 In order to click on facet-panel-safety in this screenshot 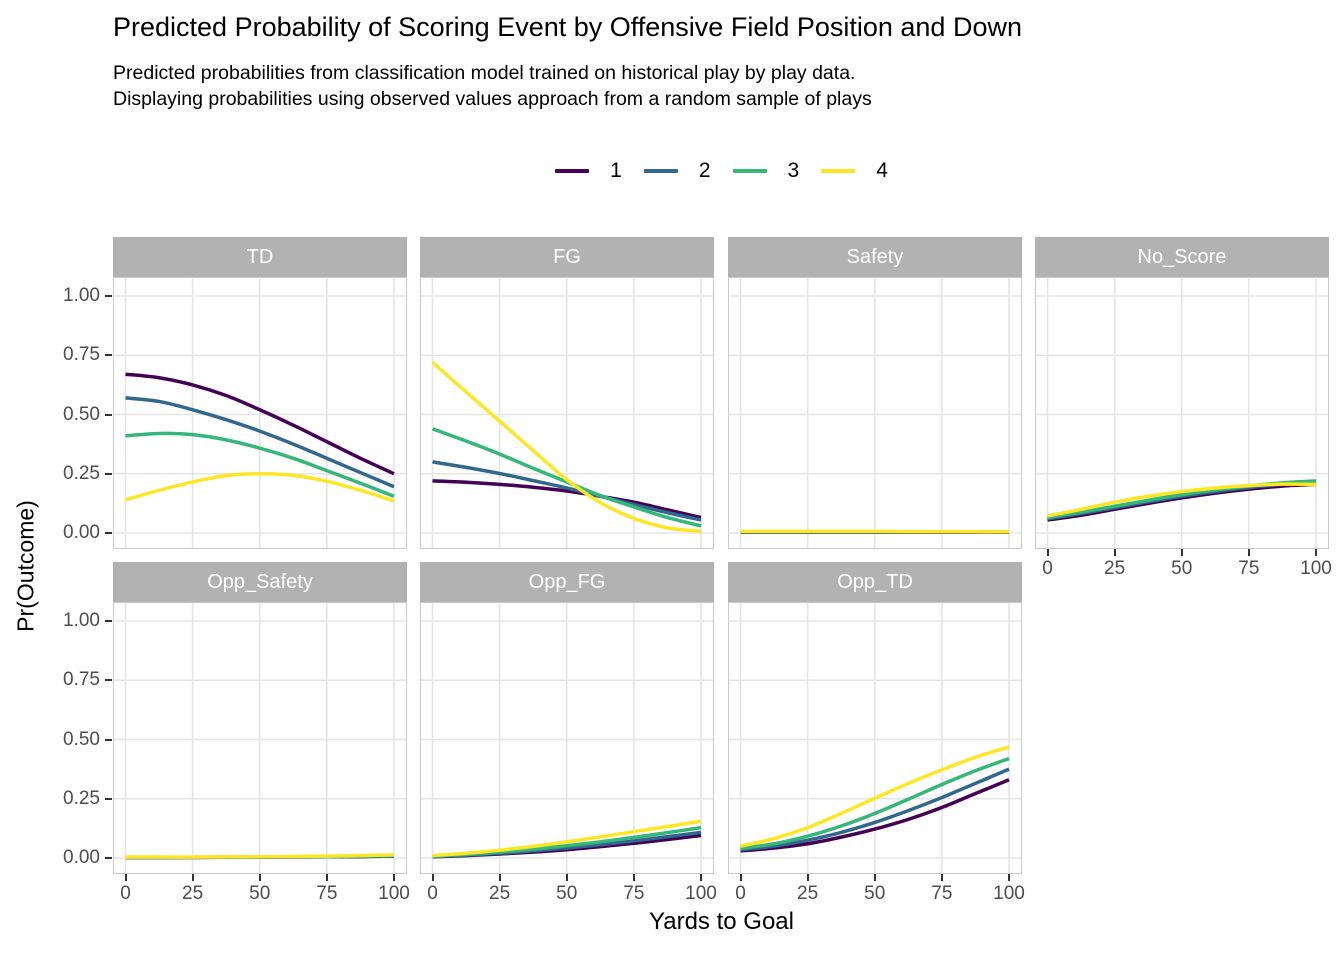, I will do `click(875, 413)`.